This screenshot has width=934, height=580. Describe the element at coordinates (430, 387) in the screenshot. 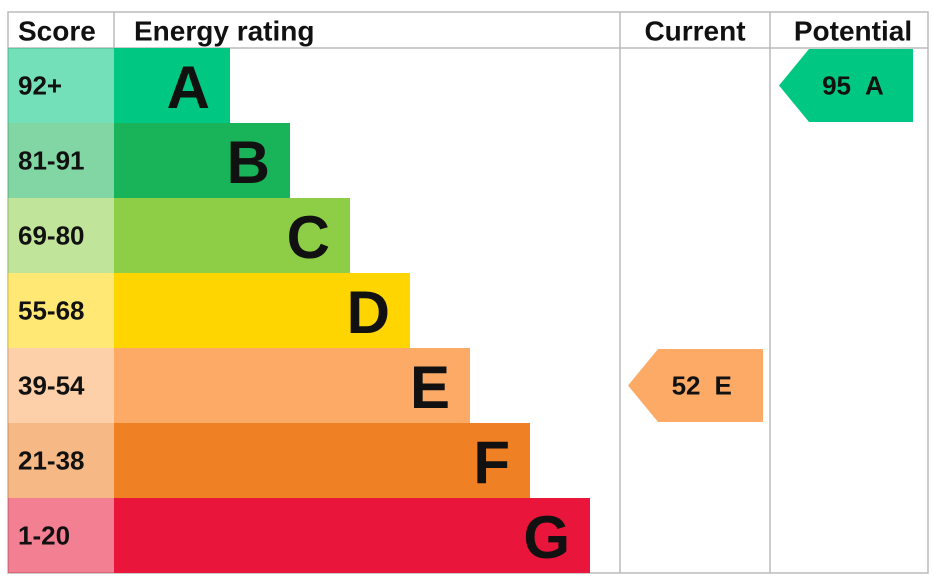

I see `rating-letter: E` at that location.